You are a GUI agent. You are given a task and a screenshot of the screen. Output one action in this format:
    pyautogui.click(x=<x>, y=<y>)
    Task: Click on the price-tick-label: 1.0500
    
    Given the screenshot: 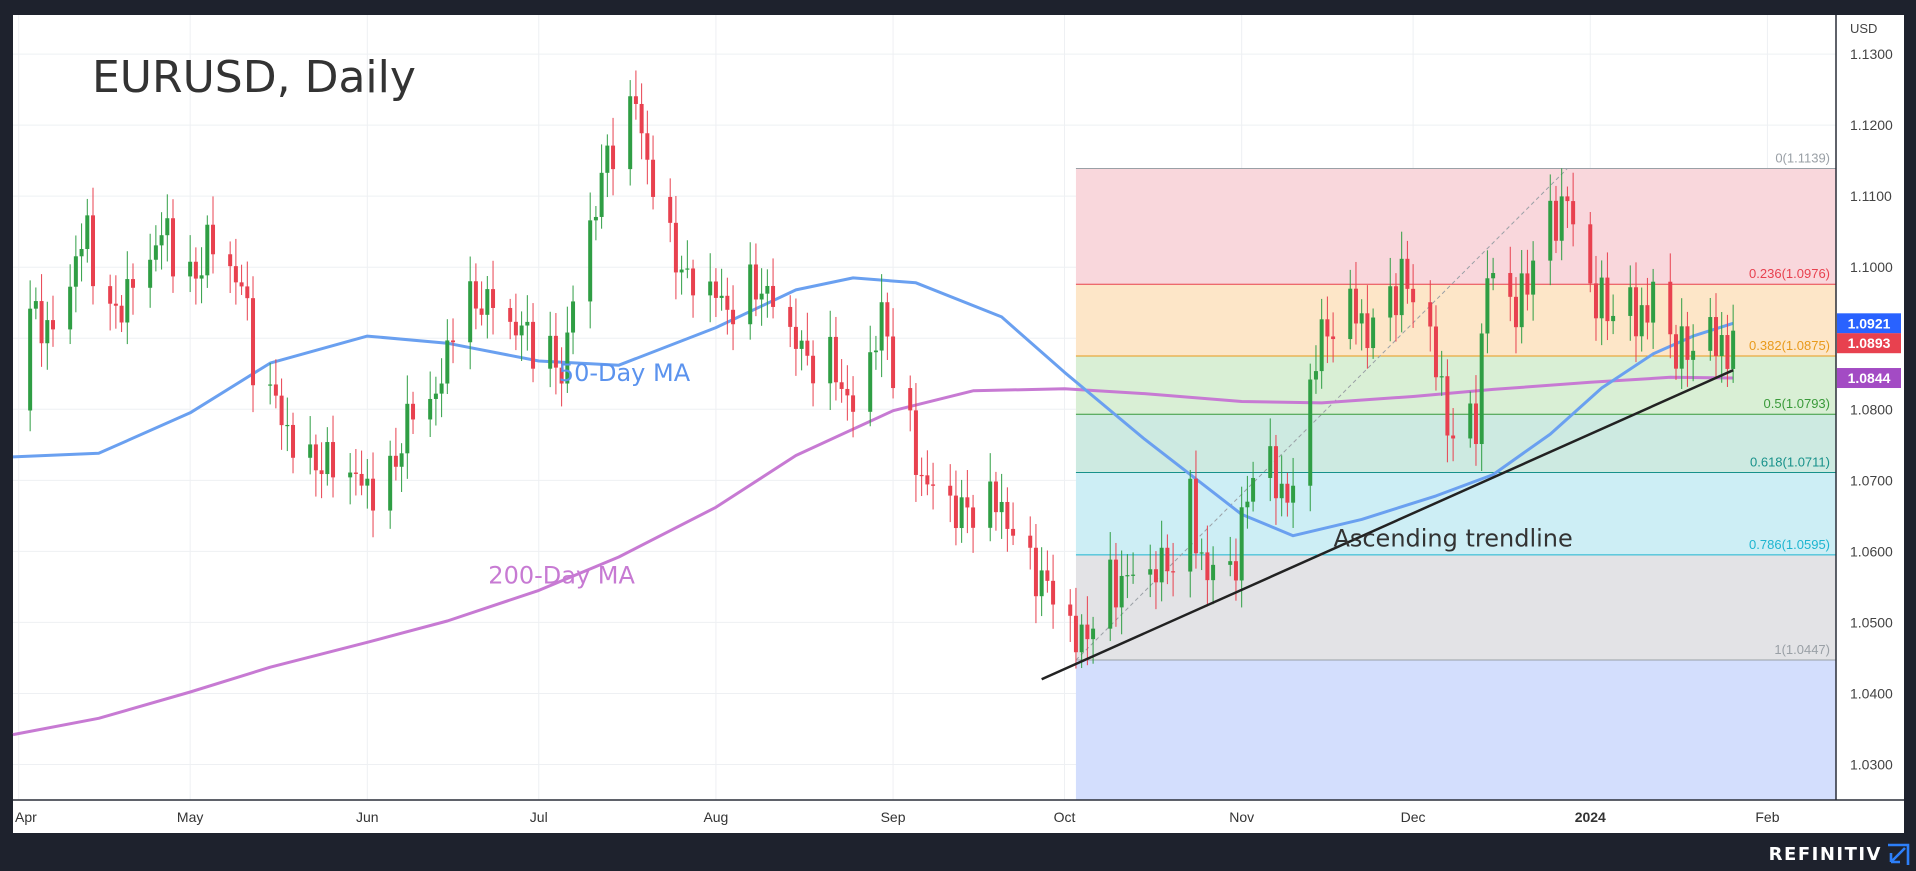 What is the action you would take?
    pyautogui.click(x=1871, y=622)
    